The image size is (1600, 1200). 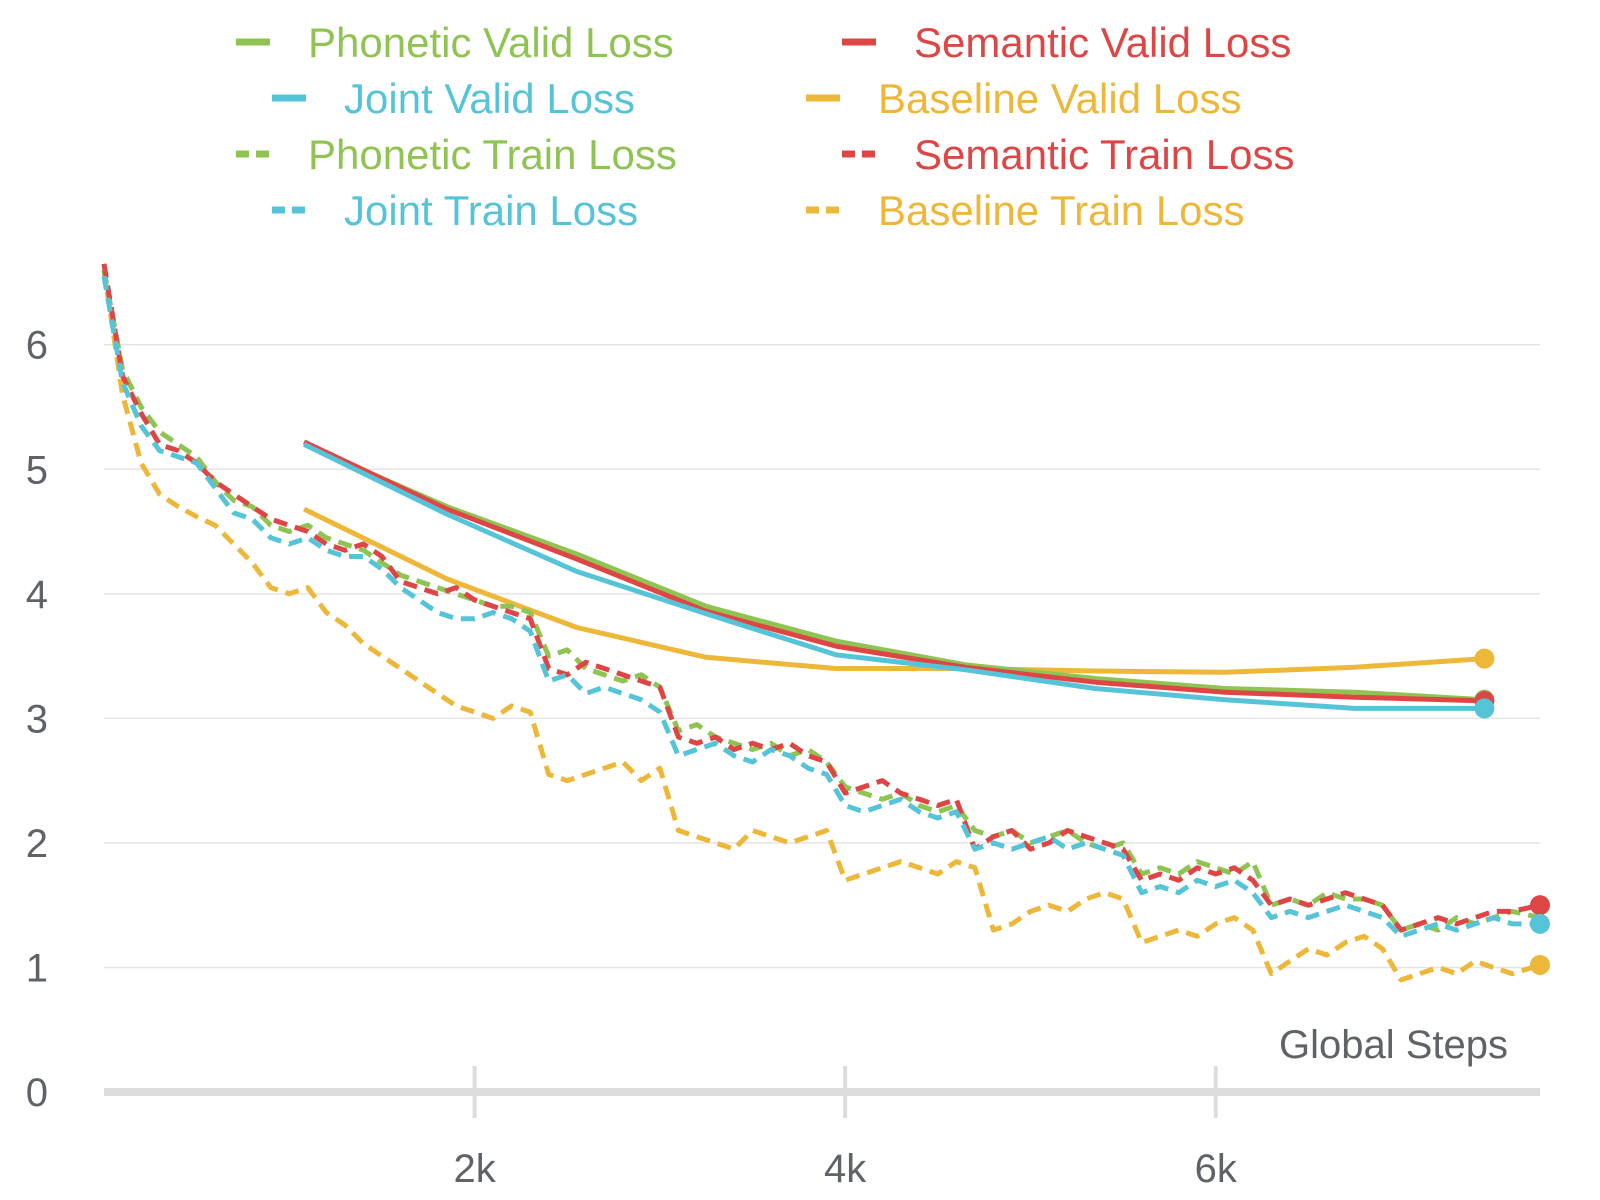 I want to click on legend-item-joint-train-loss: Joint Train Loss, so click(x=455, y=210).